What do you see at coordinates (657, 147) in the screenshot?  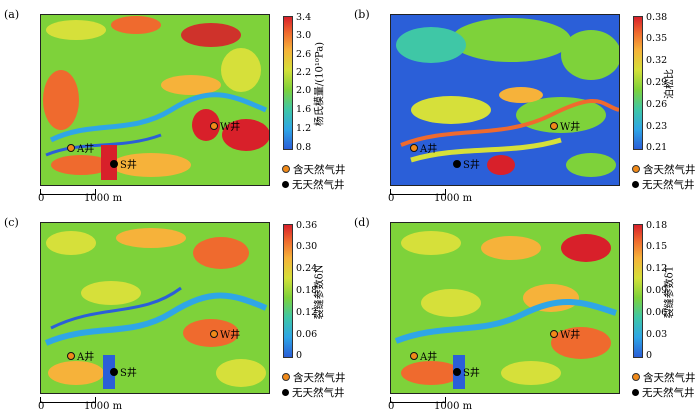 I see `tick-label: 0.21` at bounding box center [657, 147].